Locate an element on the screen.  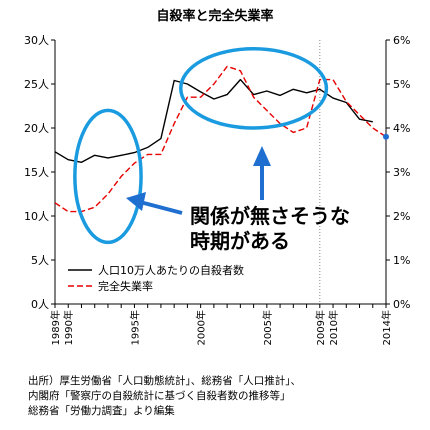
unemployment-endpoint-marker is located at coordinates (386, 136).